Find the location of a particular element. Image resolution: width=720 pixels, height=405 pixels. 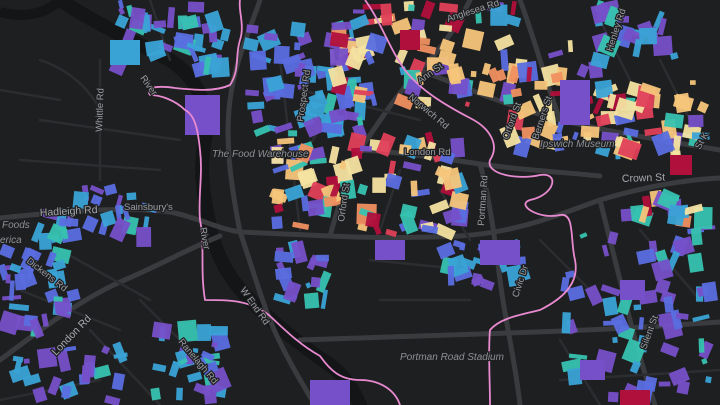

label-foods: Foods is located at coordinates (16, 225).